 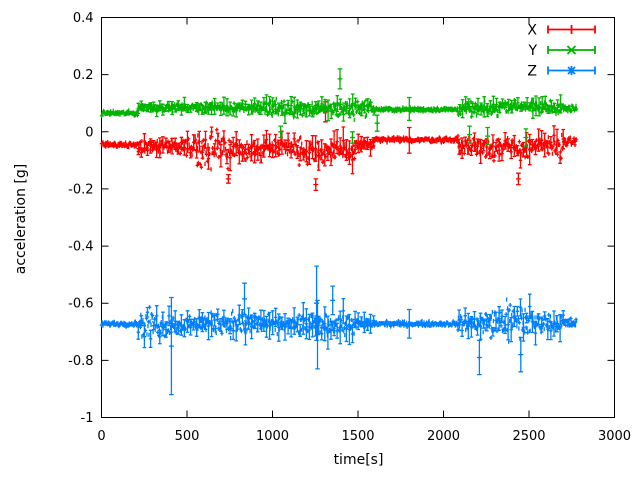 What do you see at coordinates (532, 72) in the screenshot?
I see `legend-label: Z` at bounding box center [532, 72].